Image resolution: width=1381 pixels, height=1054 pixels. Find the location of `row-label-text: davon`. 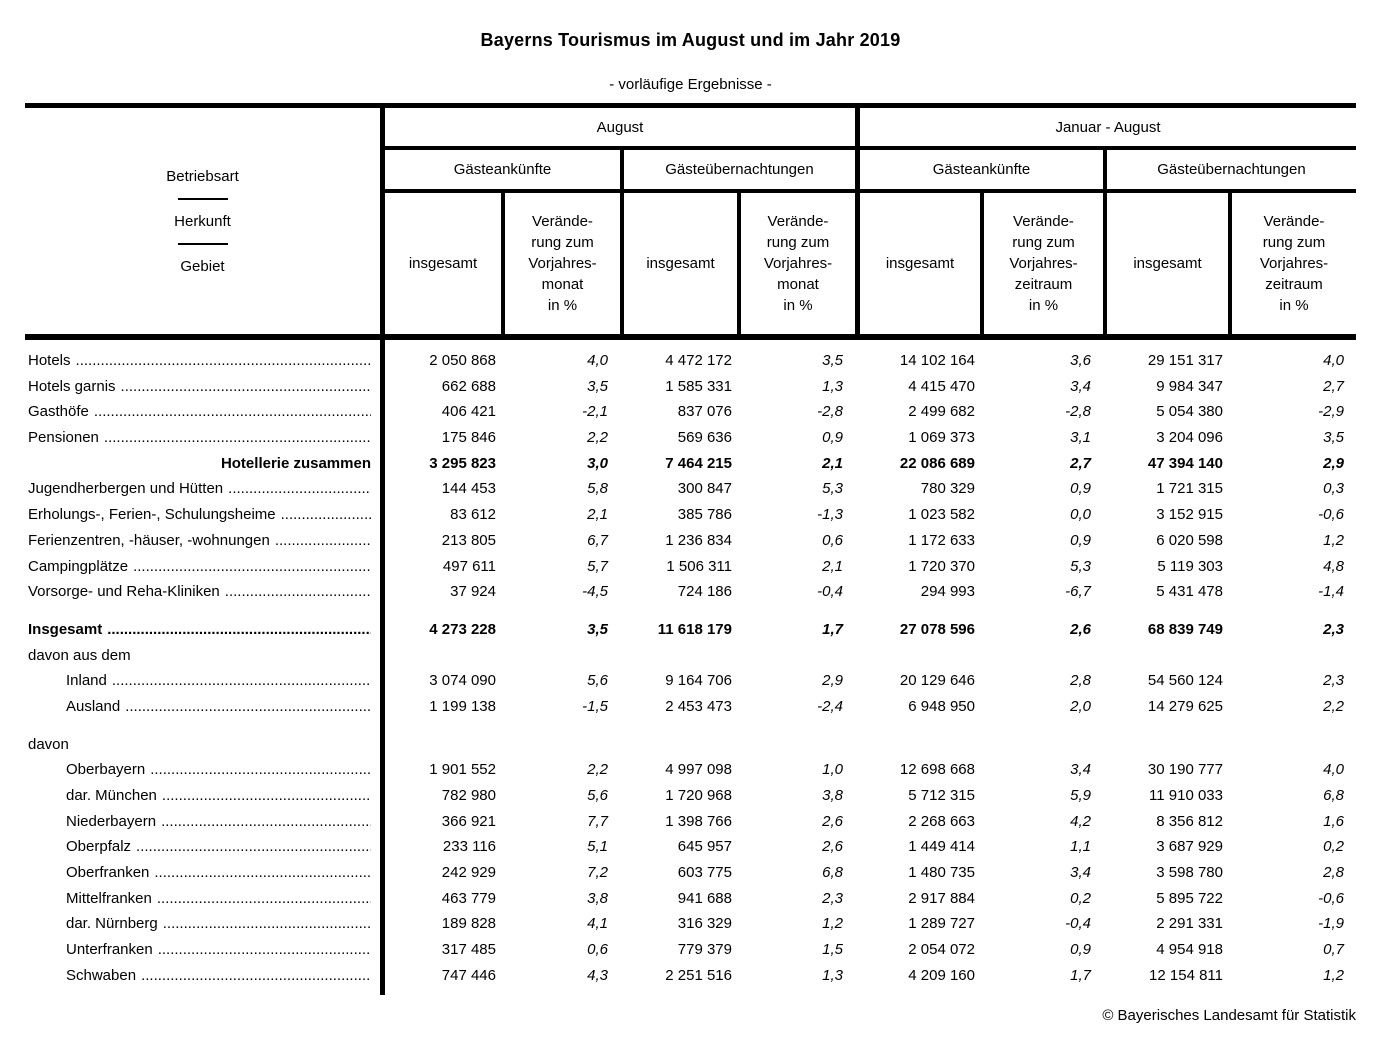

row-label-text: davon is located at coordinates (48, 744).